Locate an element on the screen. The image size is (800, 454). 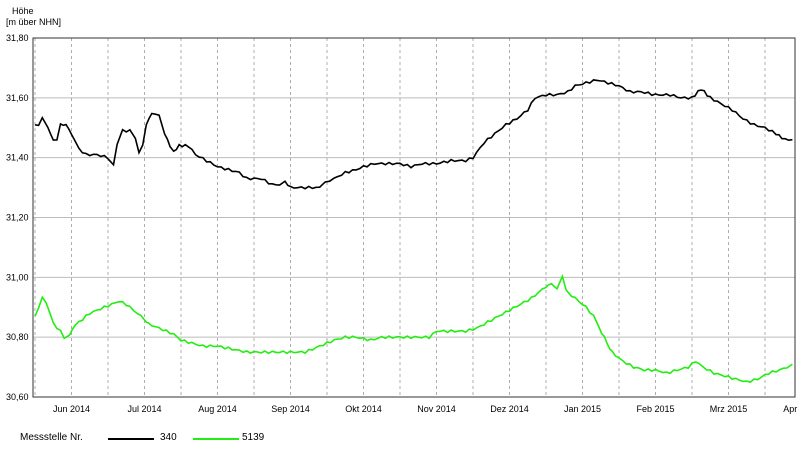
x-tick-label: Dez 2014 is located at coordinates (509, 409).